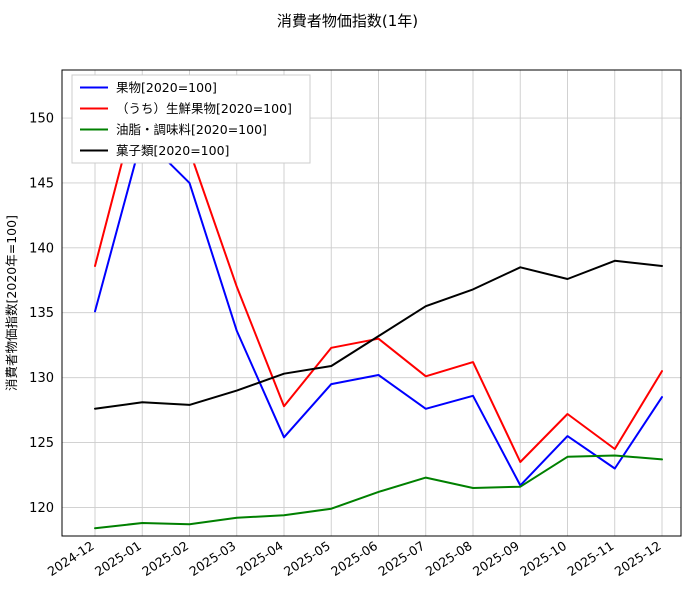 This screenshot has width=695, height=602. What do you see at coordinates (638, 558) in the screenshot?
I see `x-tick-label: 2025-12` at bounding box center [638, 558].